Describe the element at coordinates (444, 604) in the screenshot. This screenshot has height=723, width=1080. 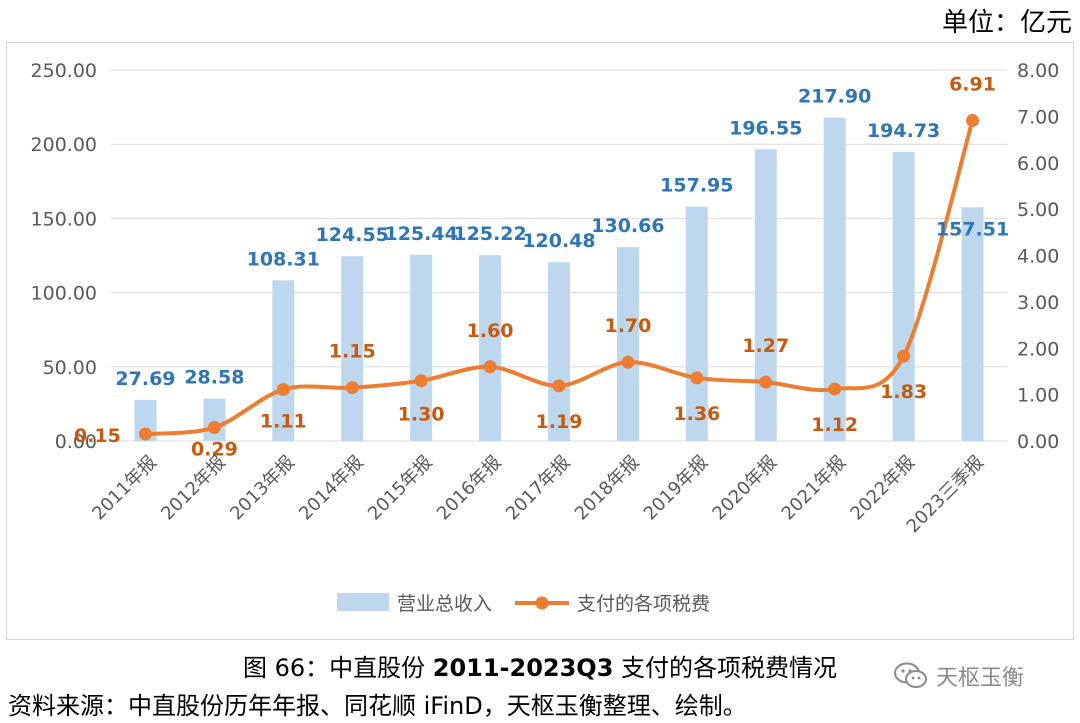
I see `legend-bar-label: 营业总收入` at that location.